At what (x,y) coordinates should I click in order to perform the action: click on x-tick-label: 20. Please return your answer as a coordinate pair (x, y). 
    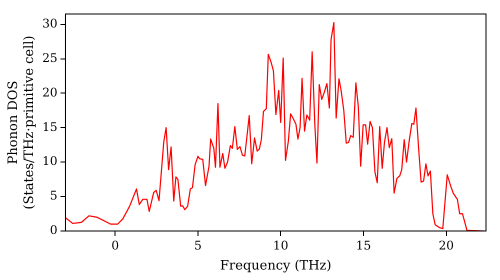
    Looking at the image, I should click on (446, 245).